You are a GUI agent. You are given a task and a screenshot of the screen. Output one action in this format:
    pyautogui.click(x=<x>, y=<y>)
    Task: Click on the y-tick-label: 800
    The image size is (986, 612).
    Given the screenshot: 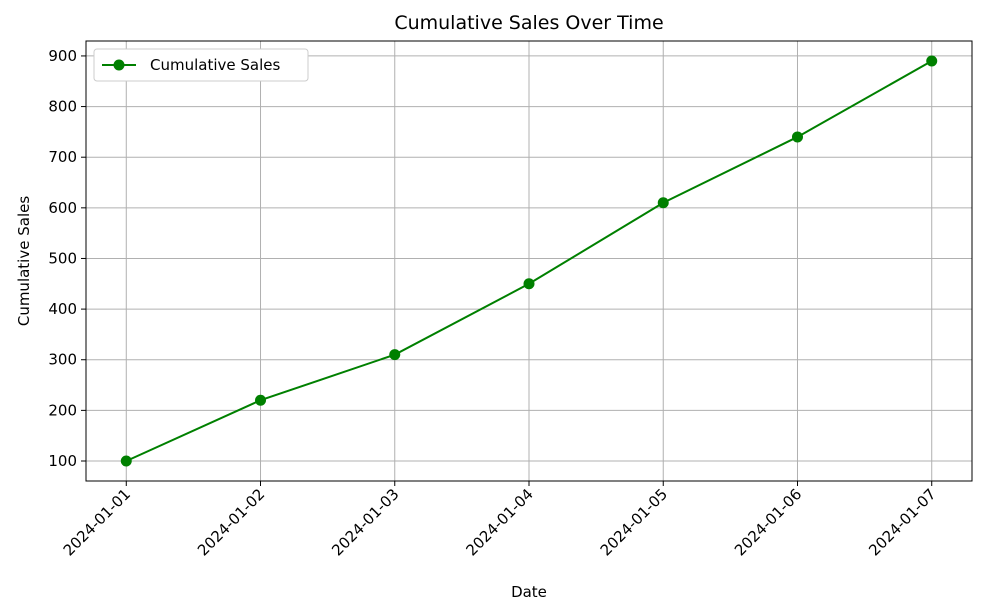 What is the action you would take?
    pyautogui.click(x=62, y=107)
    